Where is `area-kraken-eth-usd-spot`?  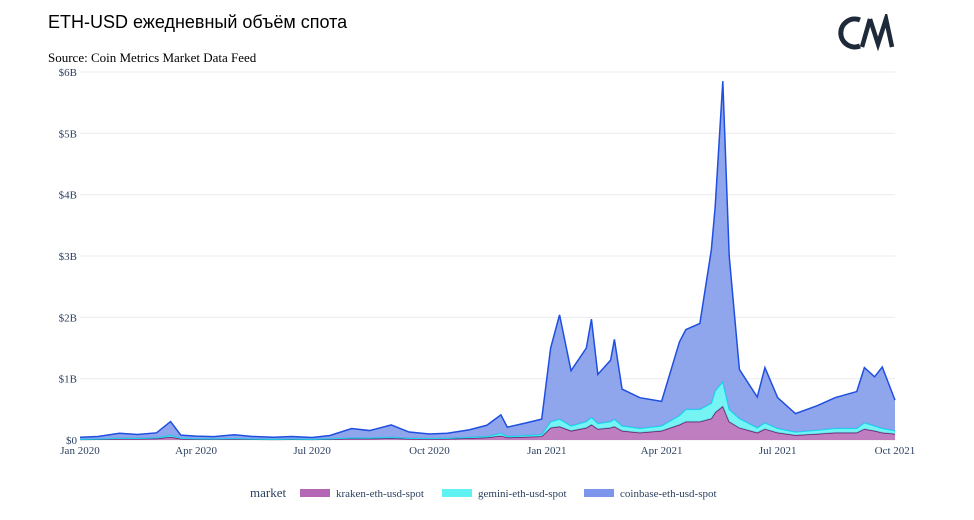
area-kraken-eth-usd-spot is located at coordinates (487, 423).